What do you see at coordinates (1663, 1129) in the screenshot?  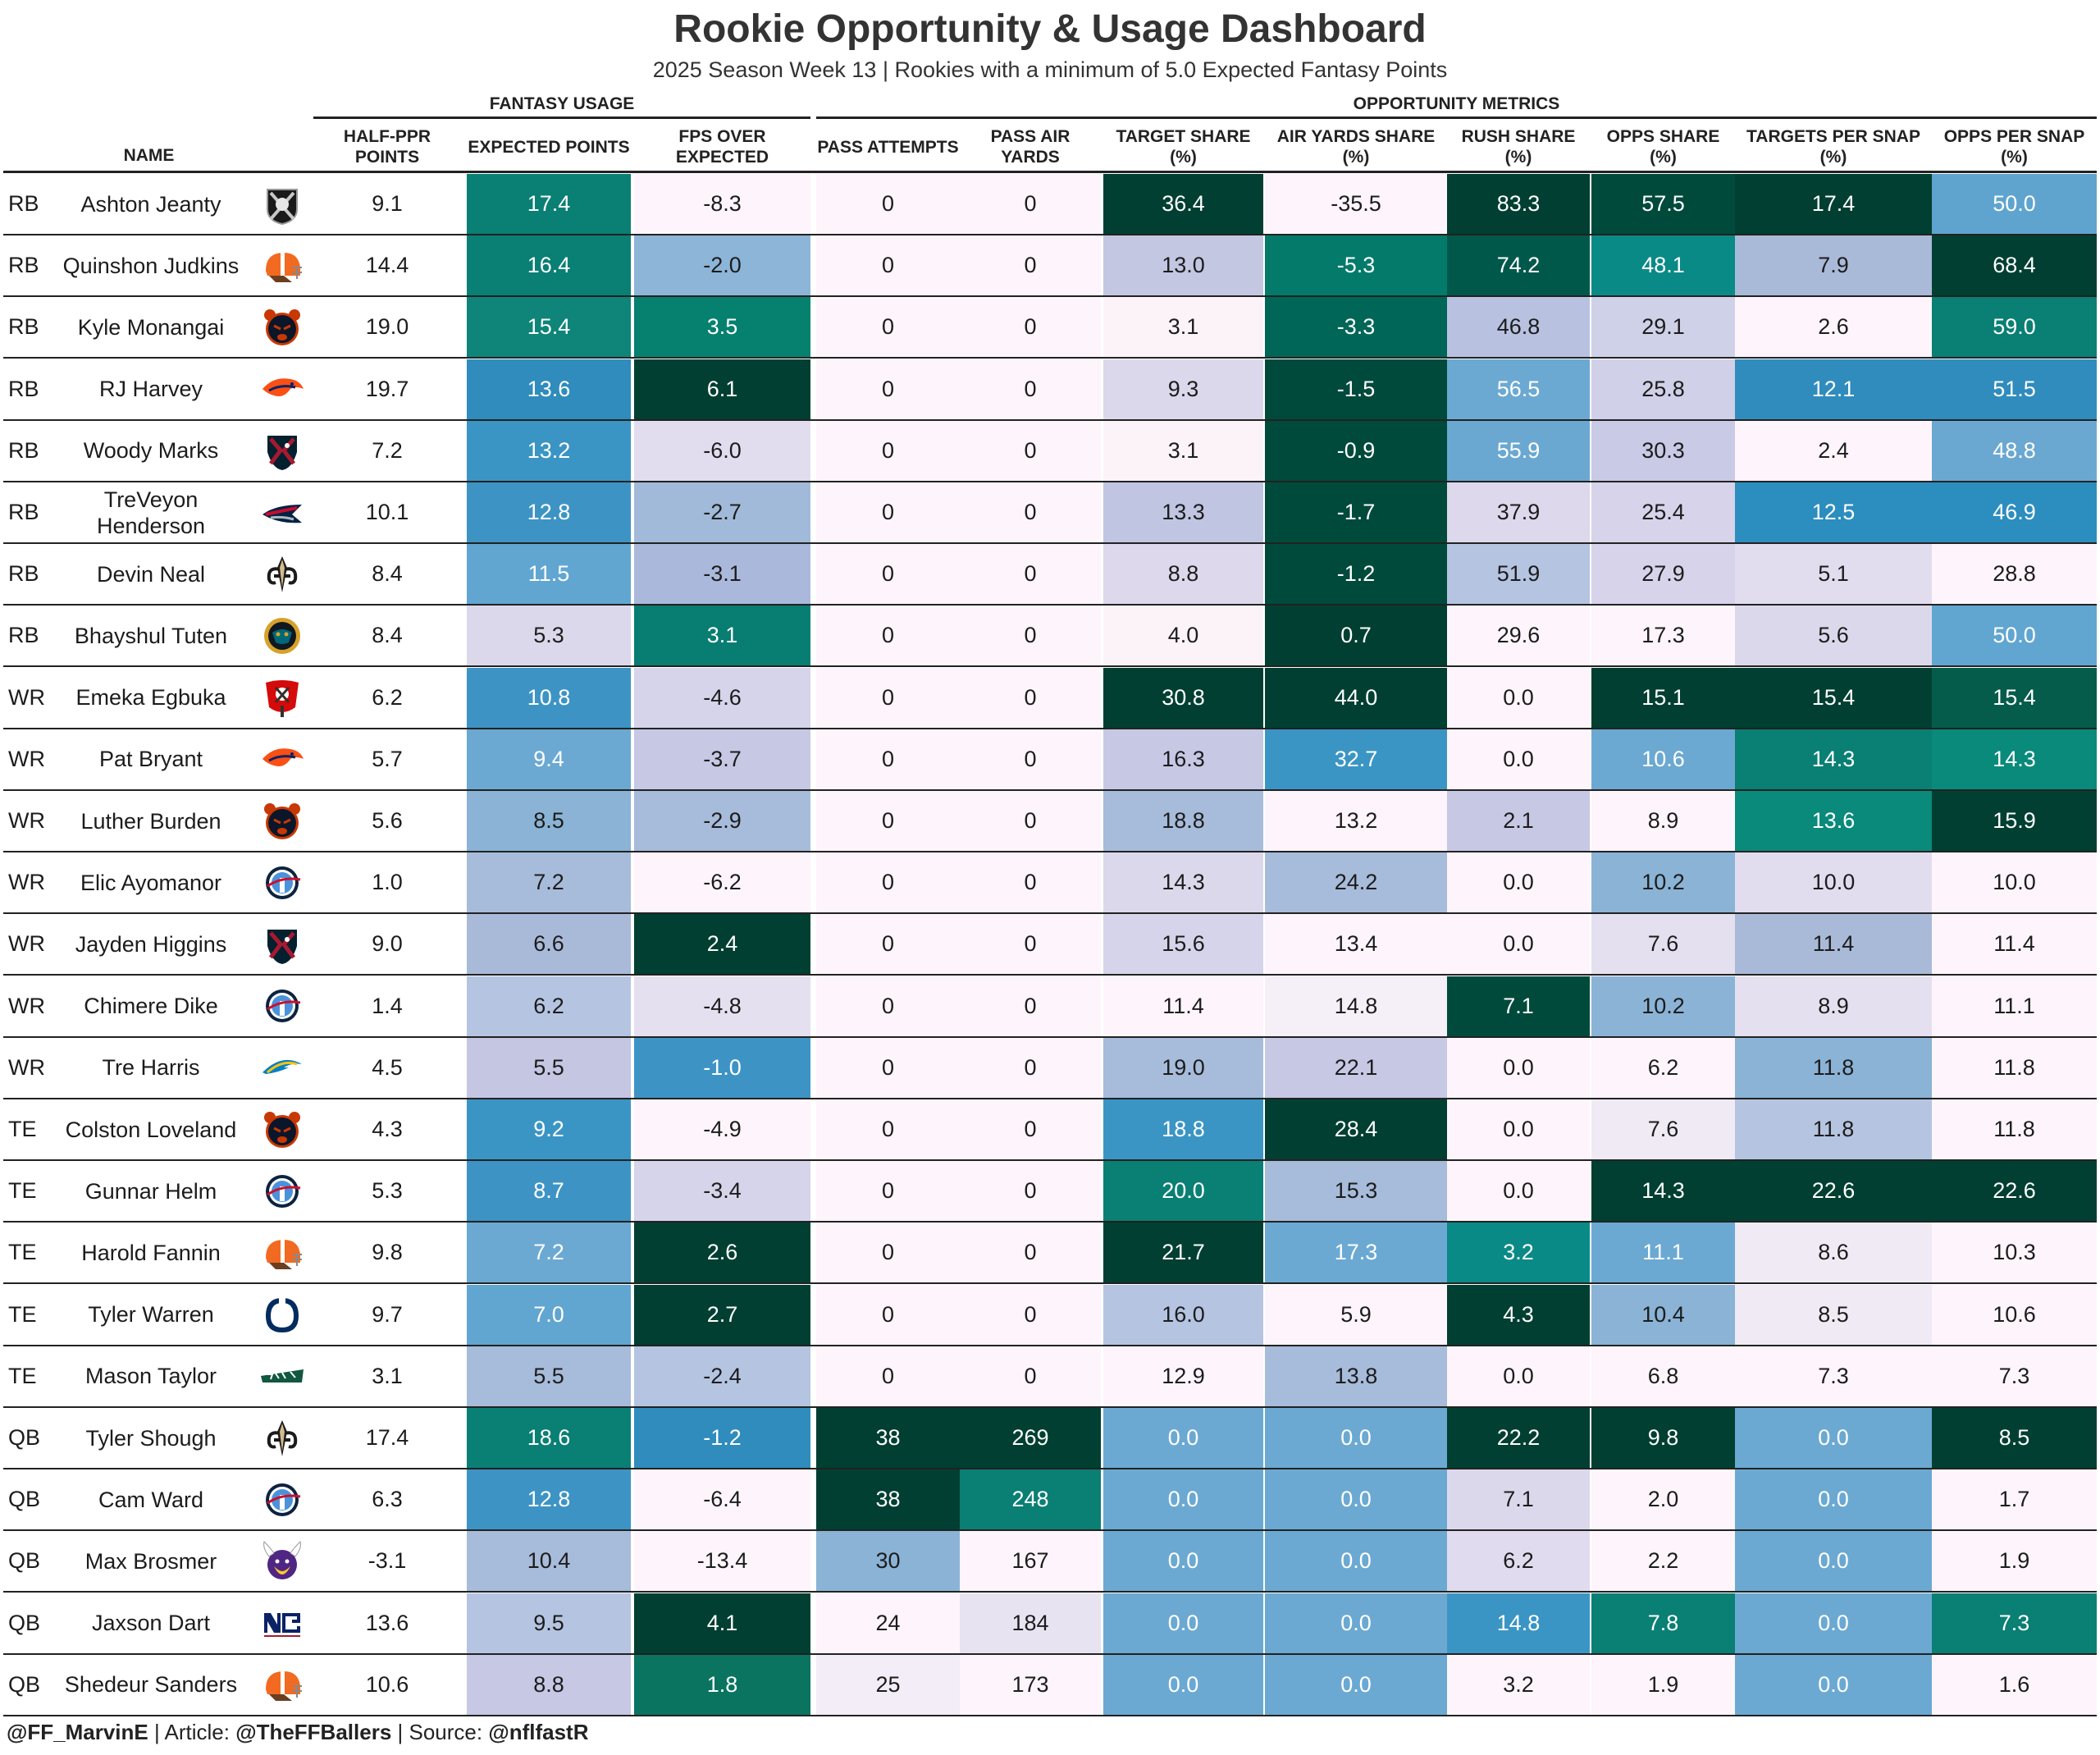 I see `opps-share-cell: 7.6` at bounding box center [1663, 1129].